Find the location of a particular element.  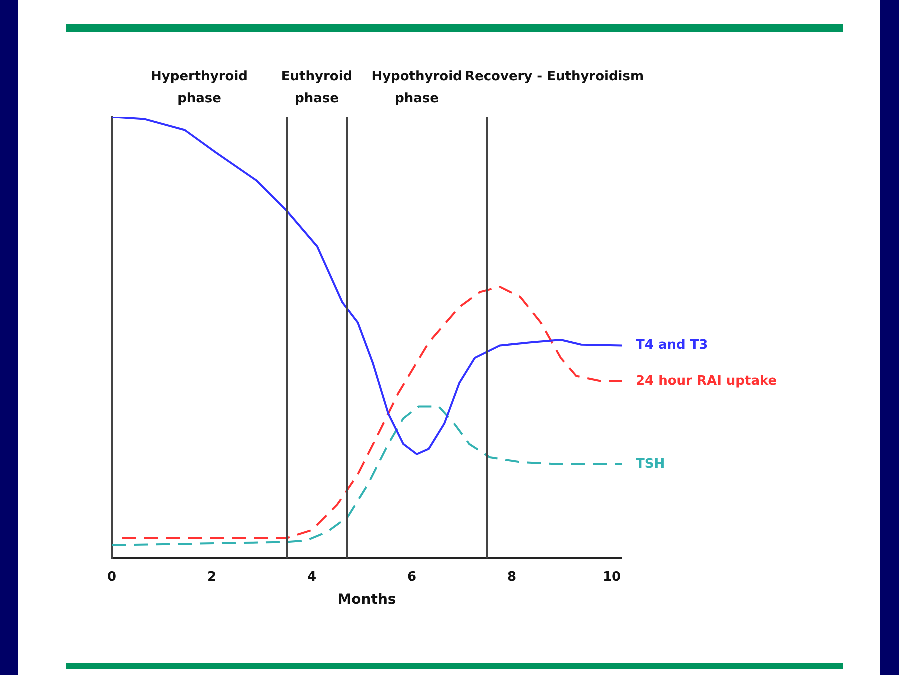

series-label: T4 and T3 is located at coordinates (672, 346).